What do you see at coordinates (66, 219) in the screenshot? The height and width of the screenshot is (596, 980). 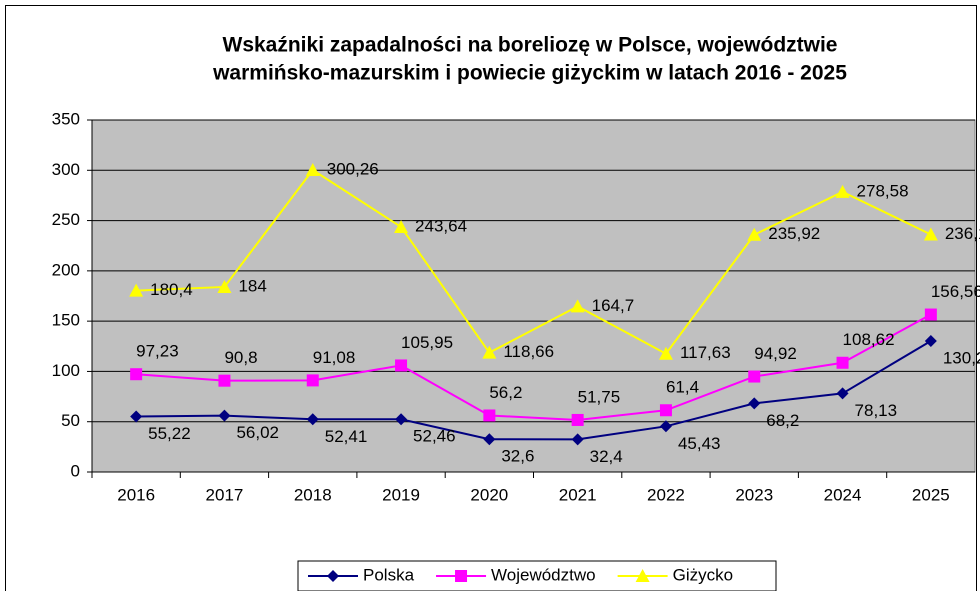 I see `y-tick-label: 250` at bounding box center [66, 219].